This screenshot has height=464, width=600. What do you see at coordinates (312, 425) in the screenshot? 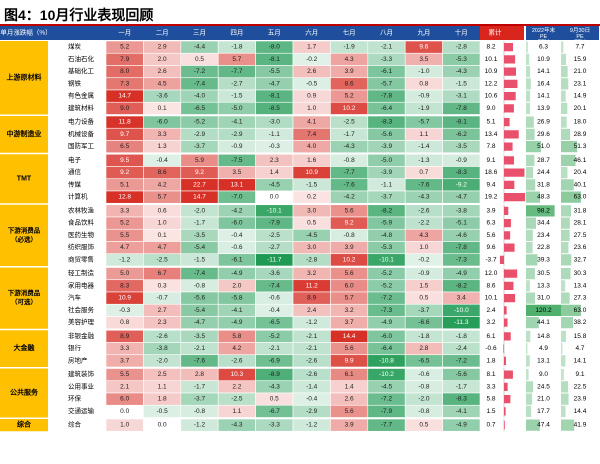
I see `month-value: -1.2` at bounding box center [312, 425].